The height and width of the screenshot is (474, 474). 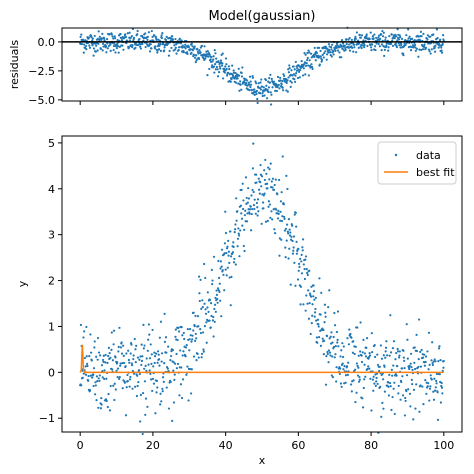 I want to click on residuals-ytick-label: 0.0, so click(x=47, y=42).